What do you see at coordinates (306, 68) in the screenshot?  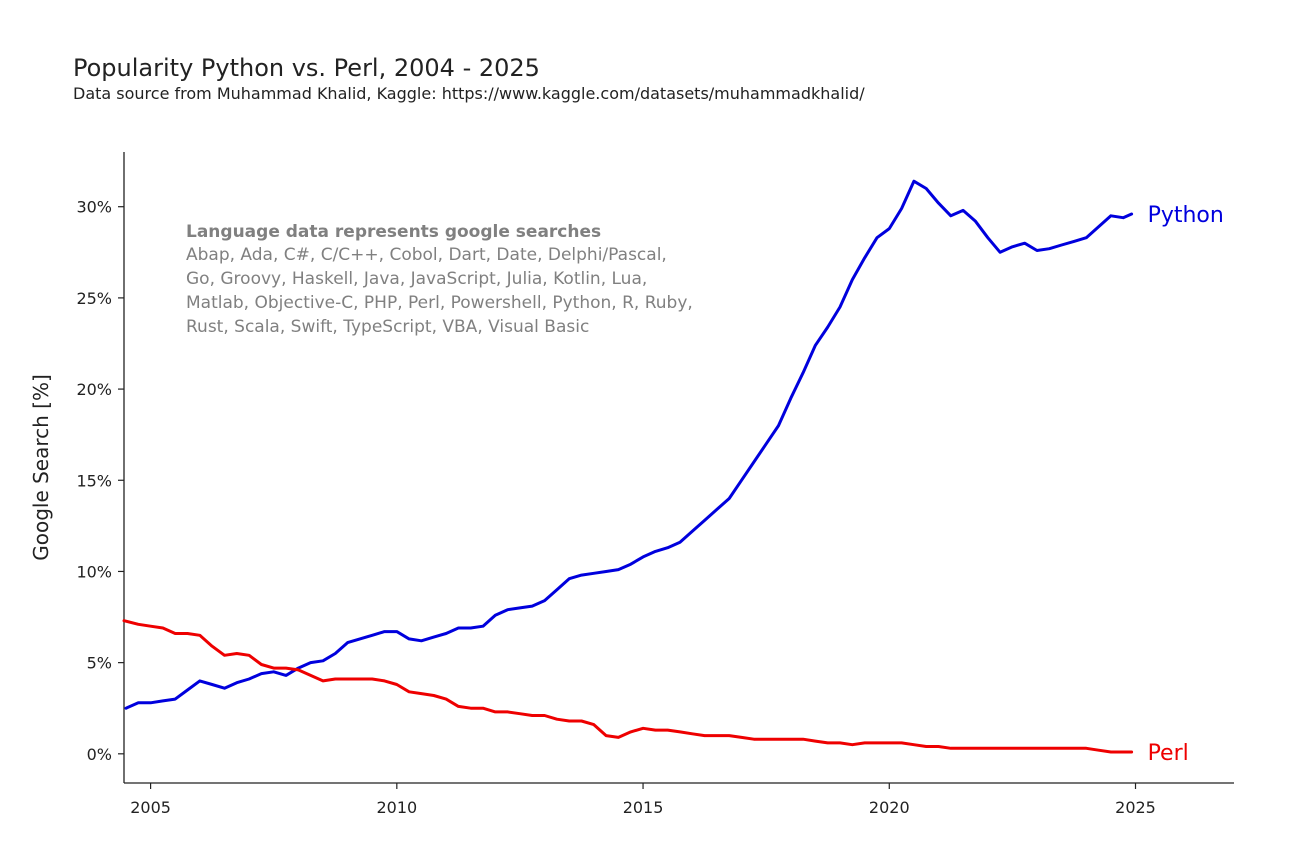 I see `chart-title: Popularity Python vs. Perl, 2004 - 2025` at bounding box center [306, 68].